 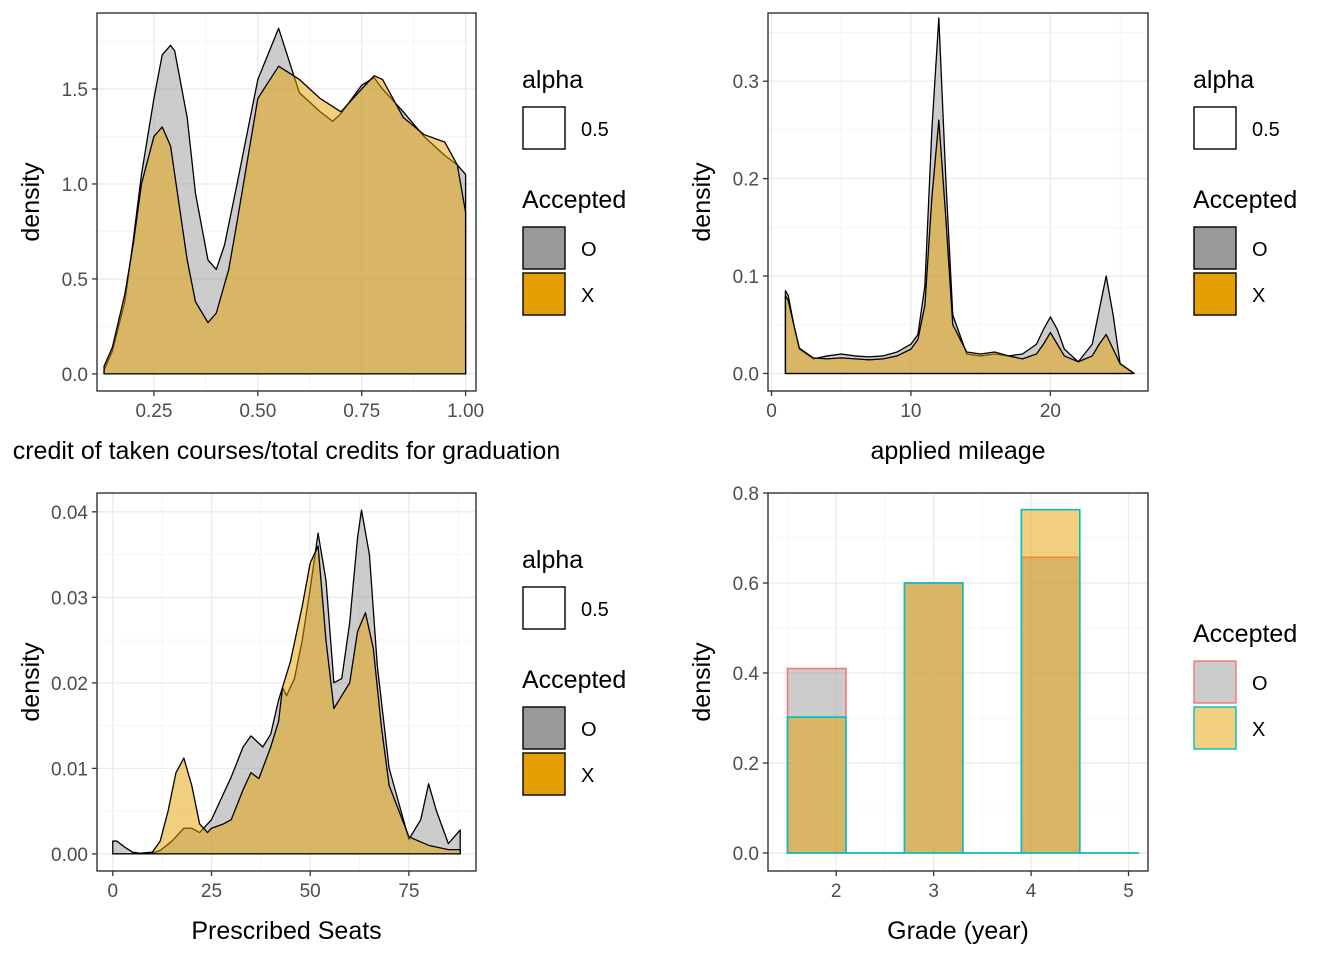 I want to click on x-tick-label: 10, so click(x=910, y=411).